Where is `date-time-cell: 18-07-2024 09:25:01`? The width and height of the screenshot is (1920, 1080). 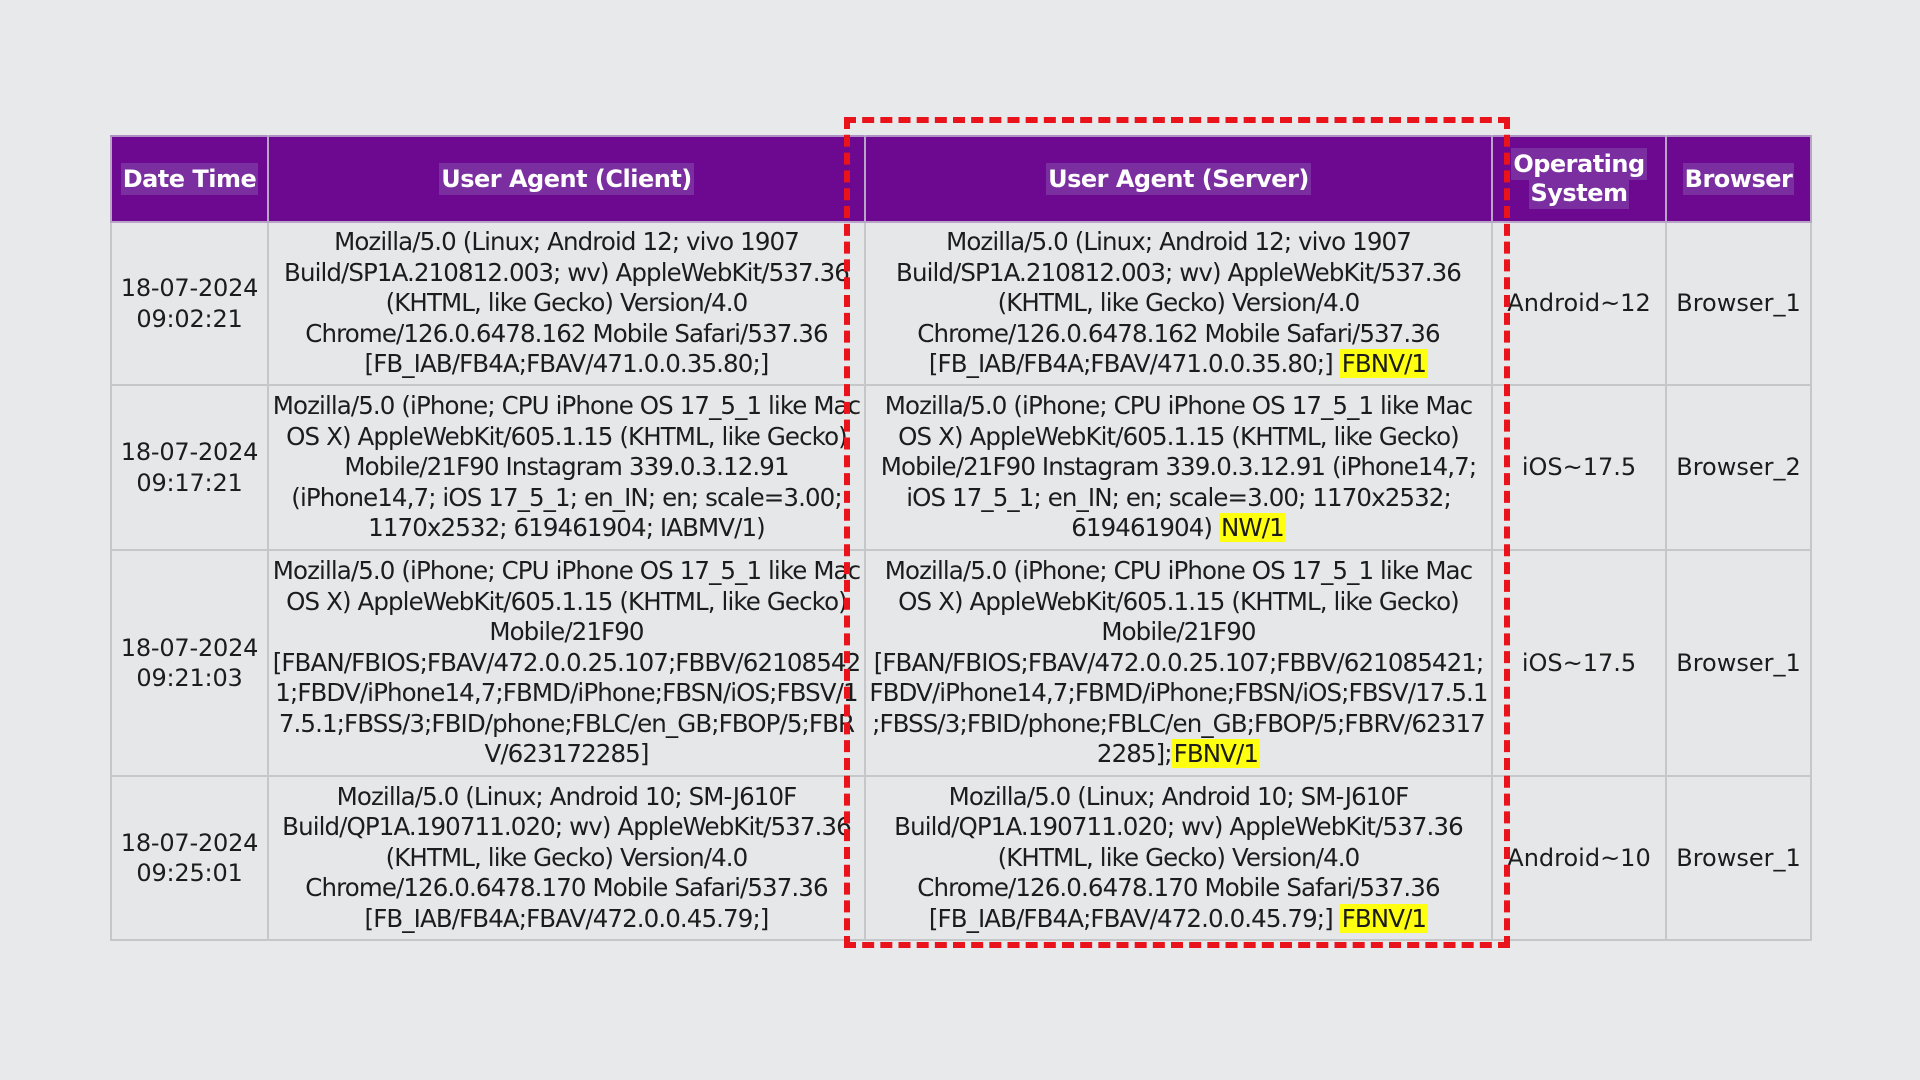 date-time-cell: 18-07-2024 09:25:01 is located at coordinates (189, 858).